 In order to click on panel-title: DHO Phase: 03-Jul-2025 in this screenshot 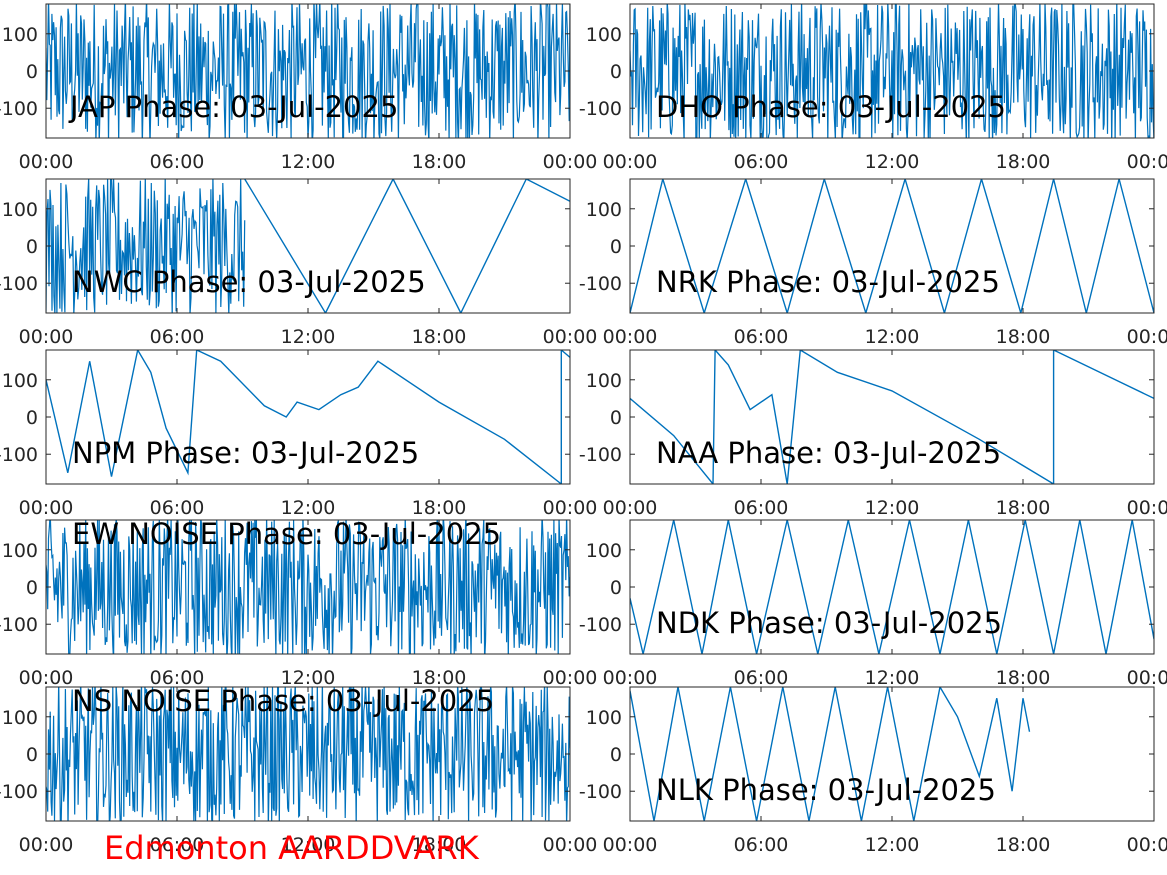, I will do `click(831, 107)`.